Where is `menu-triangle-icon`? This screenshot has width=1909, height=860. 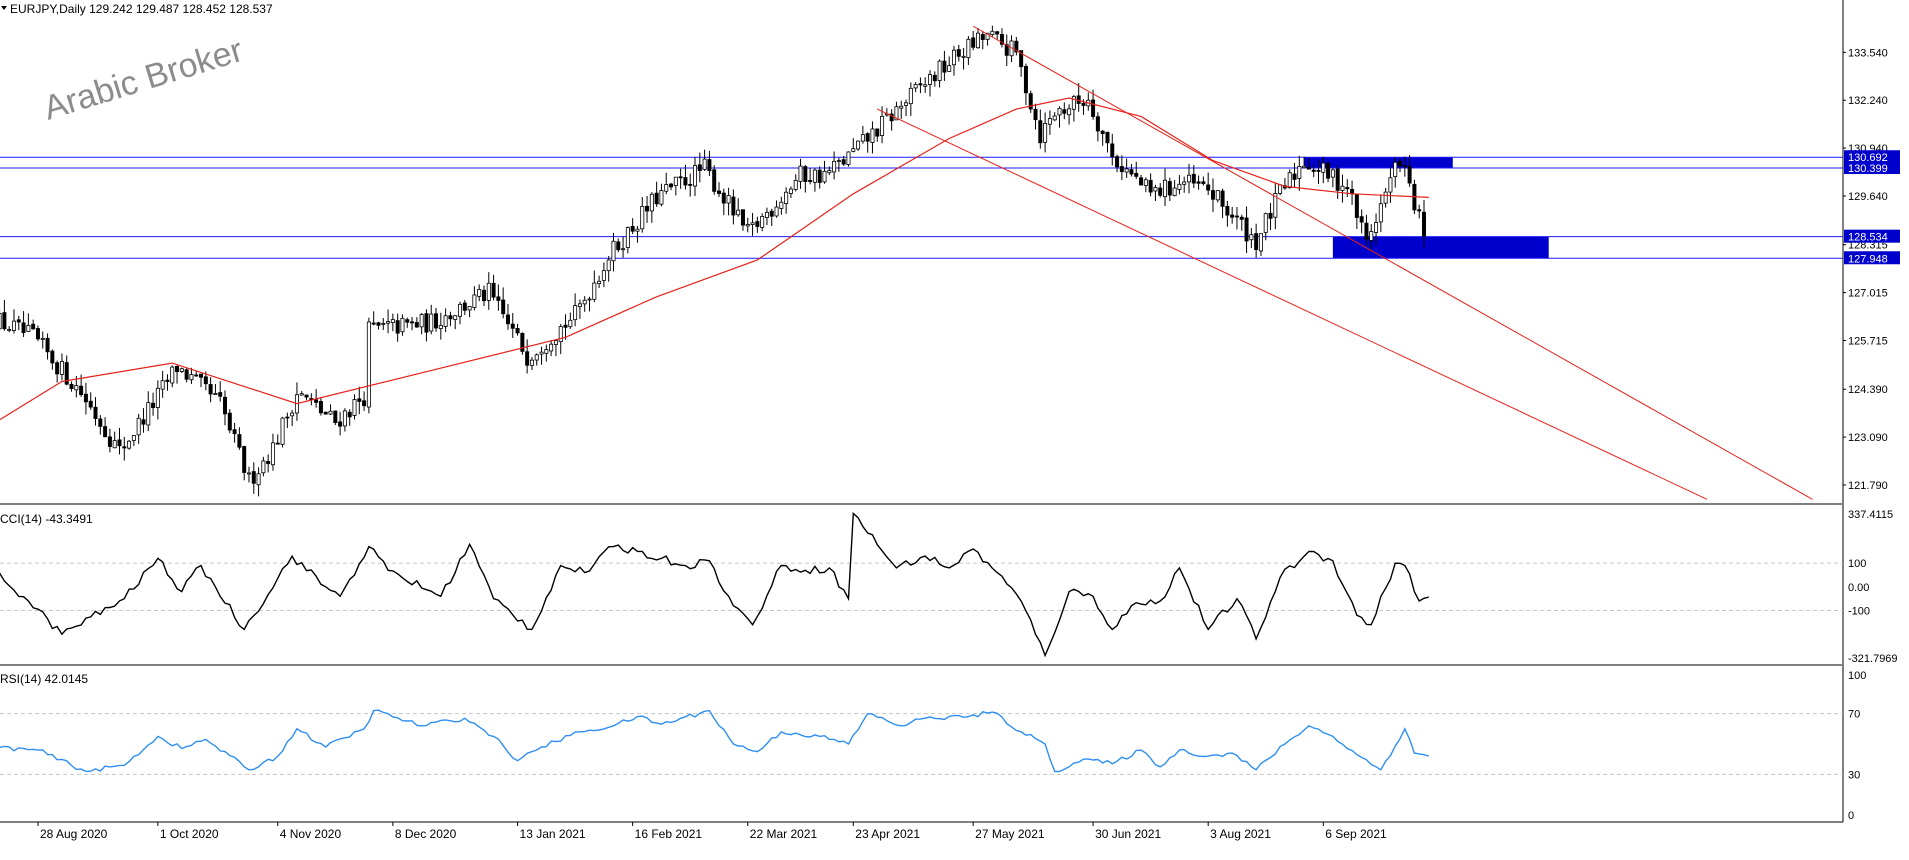 menu-triangle-icon is located at coordinates (4, 8).